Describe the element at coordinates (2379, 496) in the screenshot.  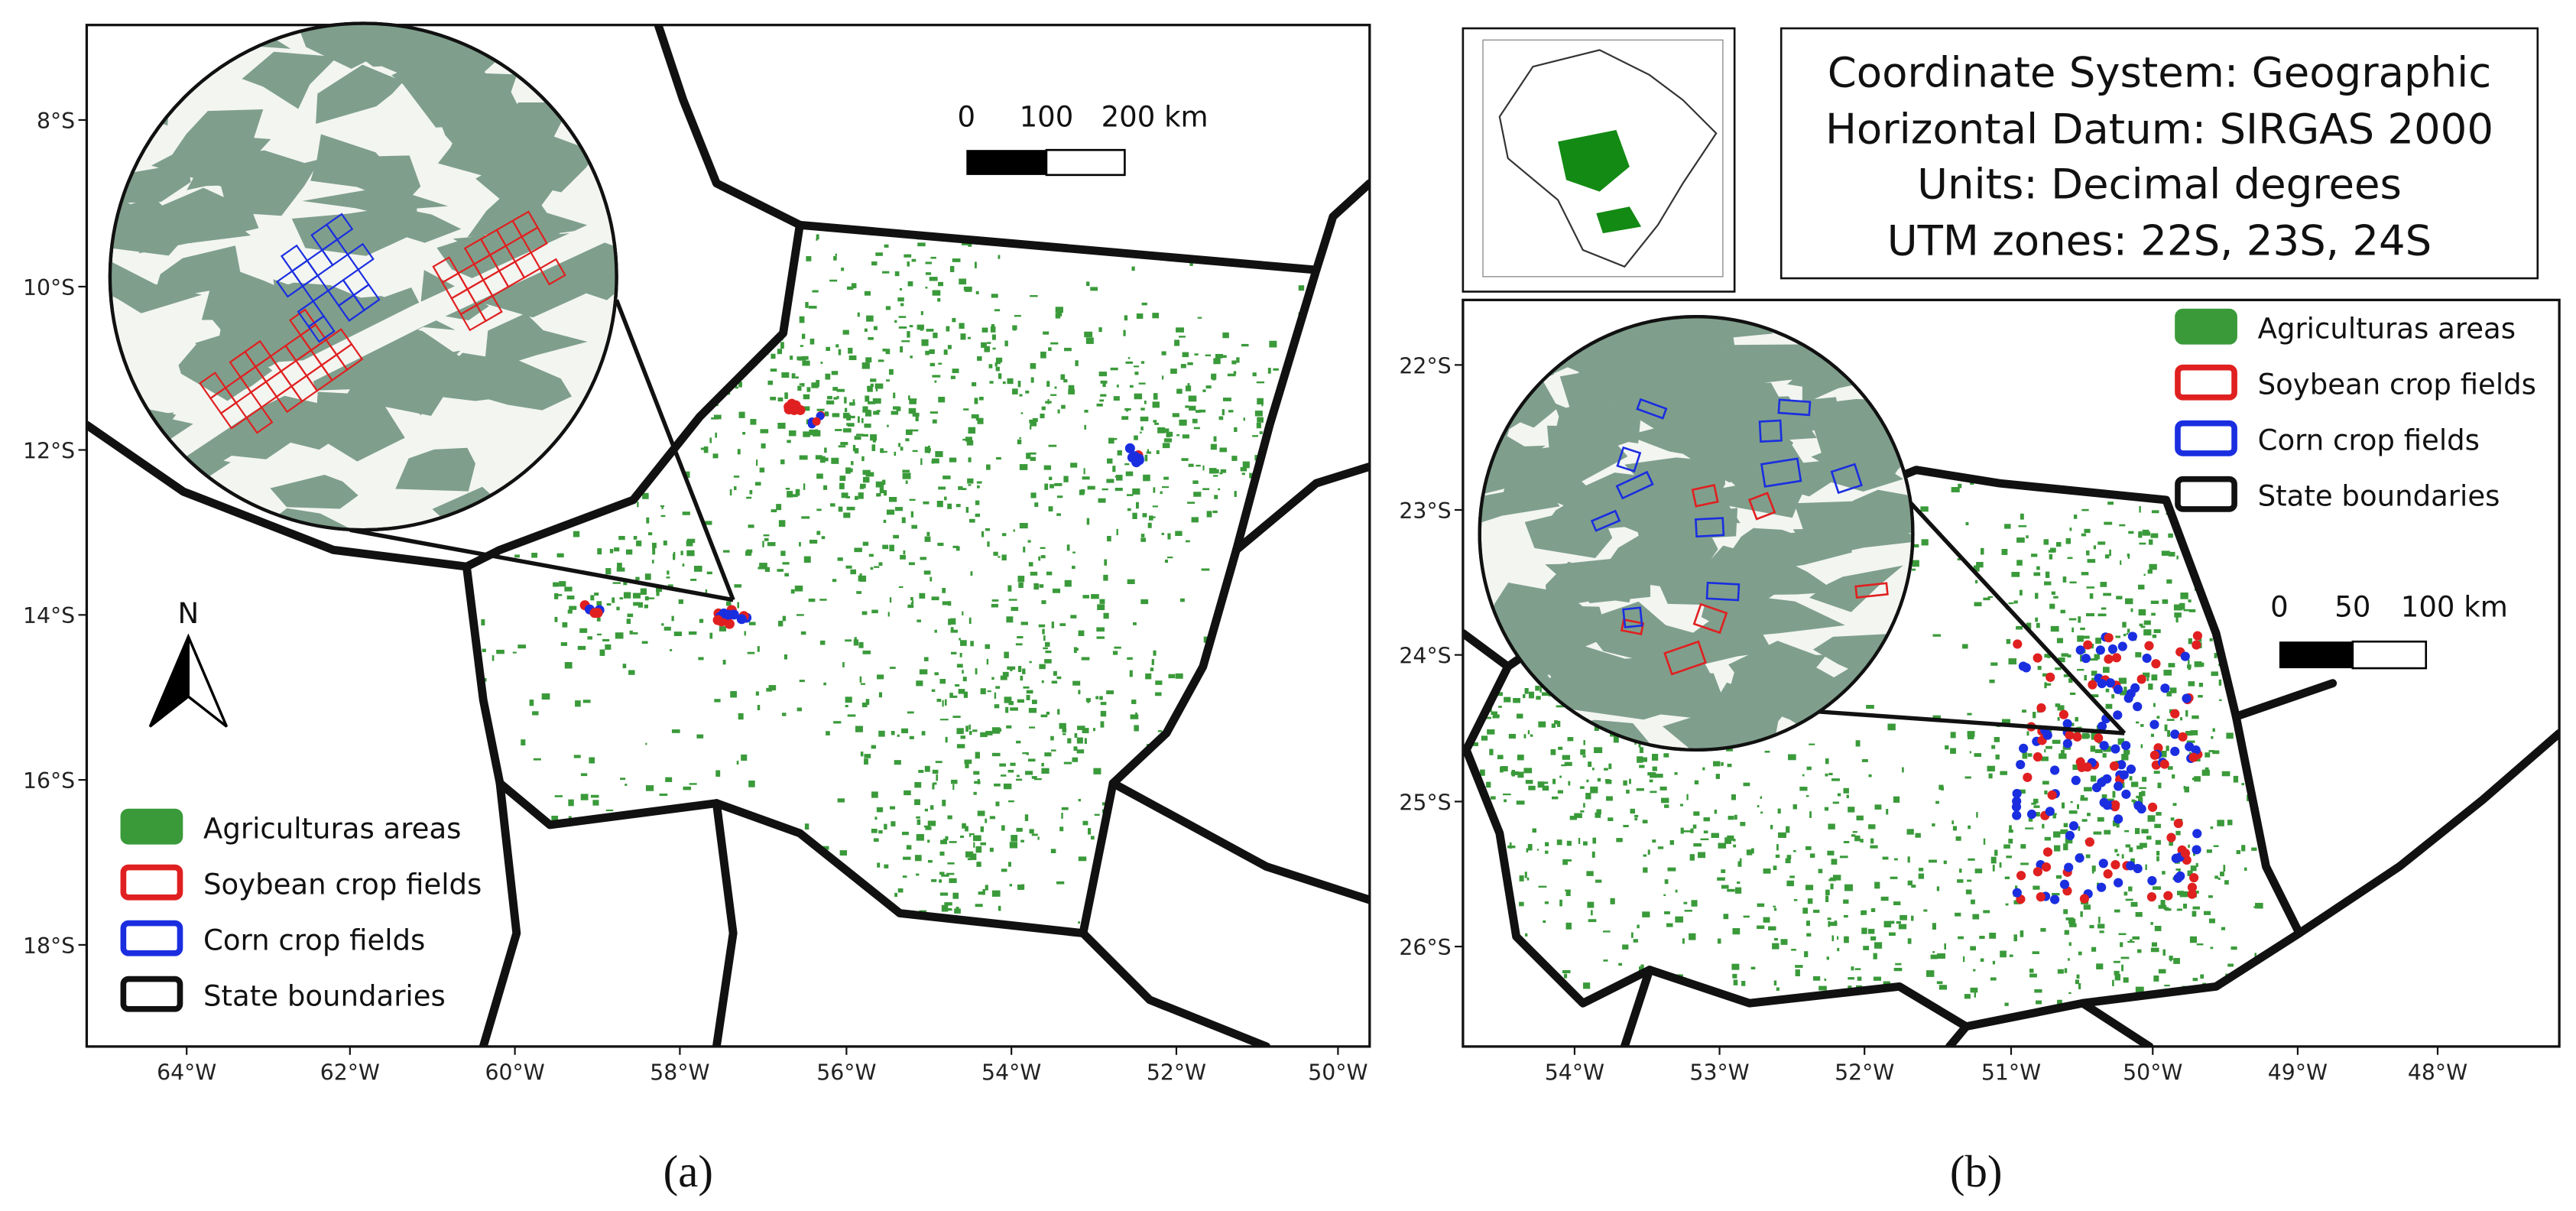
I see `legend-label: State boundaries` at that location.